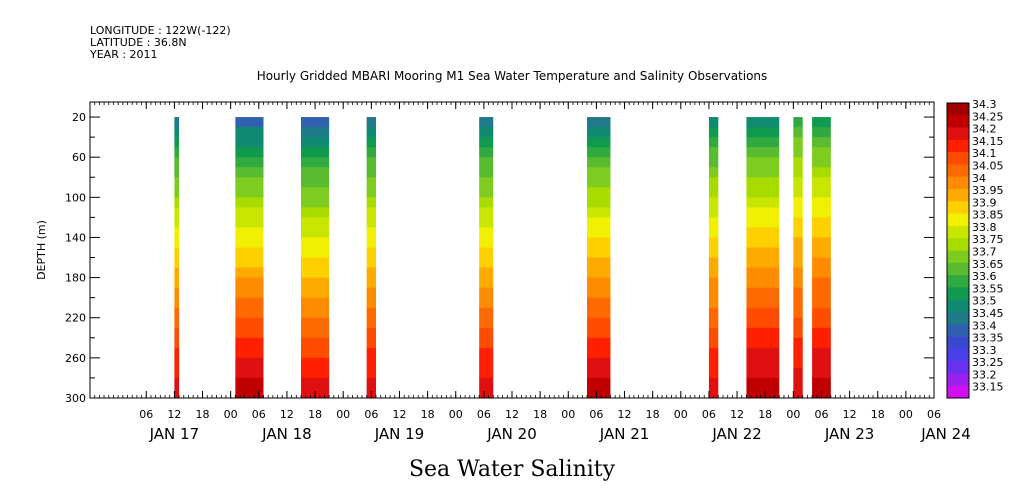 The height and width of the screenshot is (504, 1009). I want to click on x-tick-label: 12, so click(287, 414).